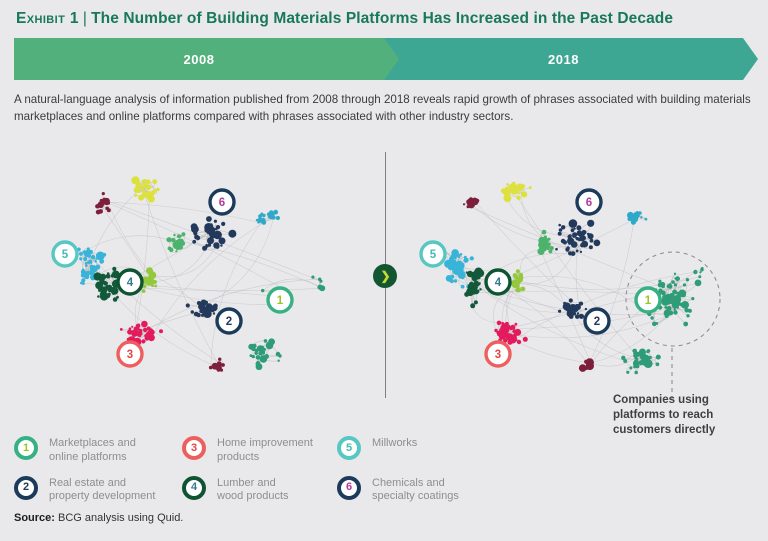  I want to click on legend-label: Real estate and property development, so click(102, 489).